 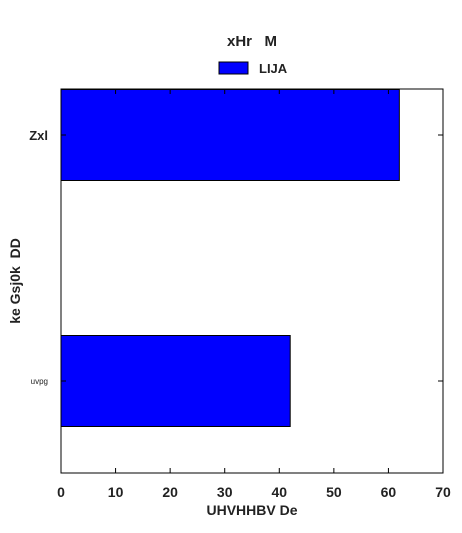 What do you see at coordinates (116, 492) in the screenshot?
I see `x-tick-label: 10` at bounding box center [116, 492].